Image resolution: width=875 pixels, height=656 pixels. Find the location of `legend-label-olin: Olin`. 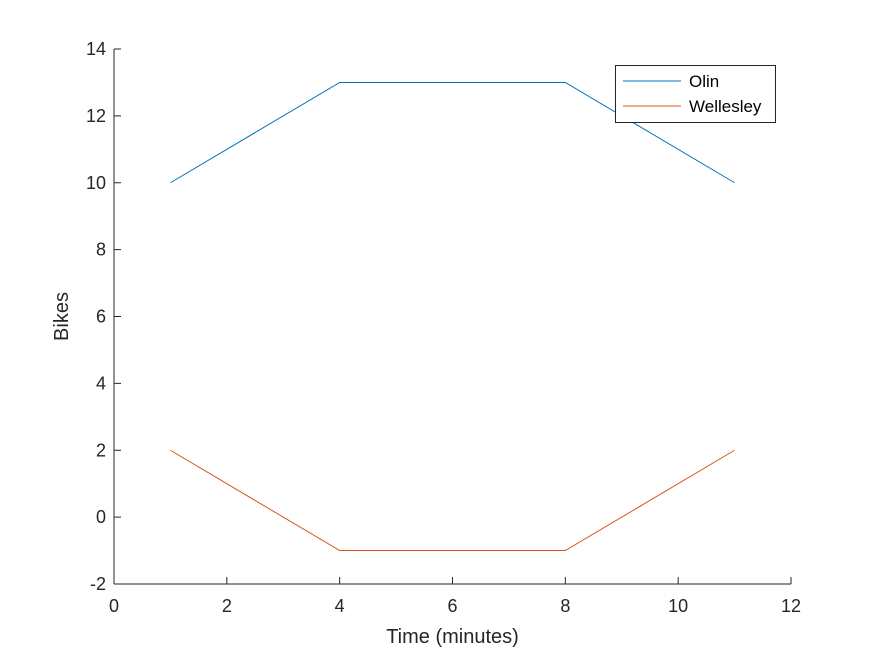

legend-label-olin: Olin is located at coordinates (704, 81).